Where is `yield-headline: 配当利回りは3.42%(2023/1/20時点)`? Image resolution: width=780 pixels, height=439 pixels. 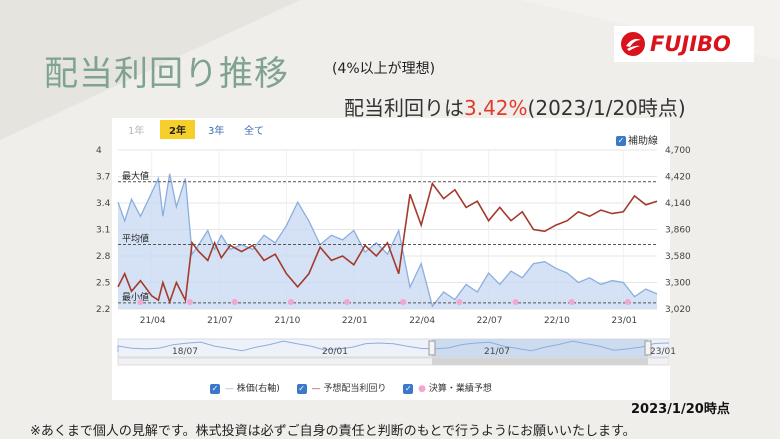 yield-headline: 配当利回りは3.42%(2023/1/20時点) is located at coordinates (515, 106).